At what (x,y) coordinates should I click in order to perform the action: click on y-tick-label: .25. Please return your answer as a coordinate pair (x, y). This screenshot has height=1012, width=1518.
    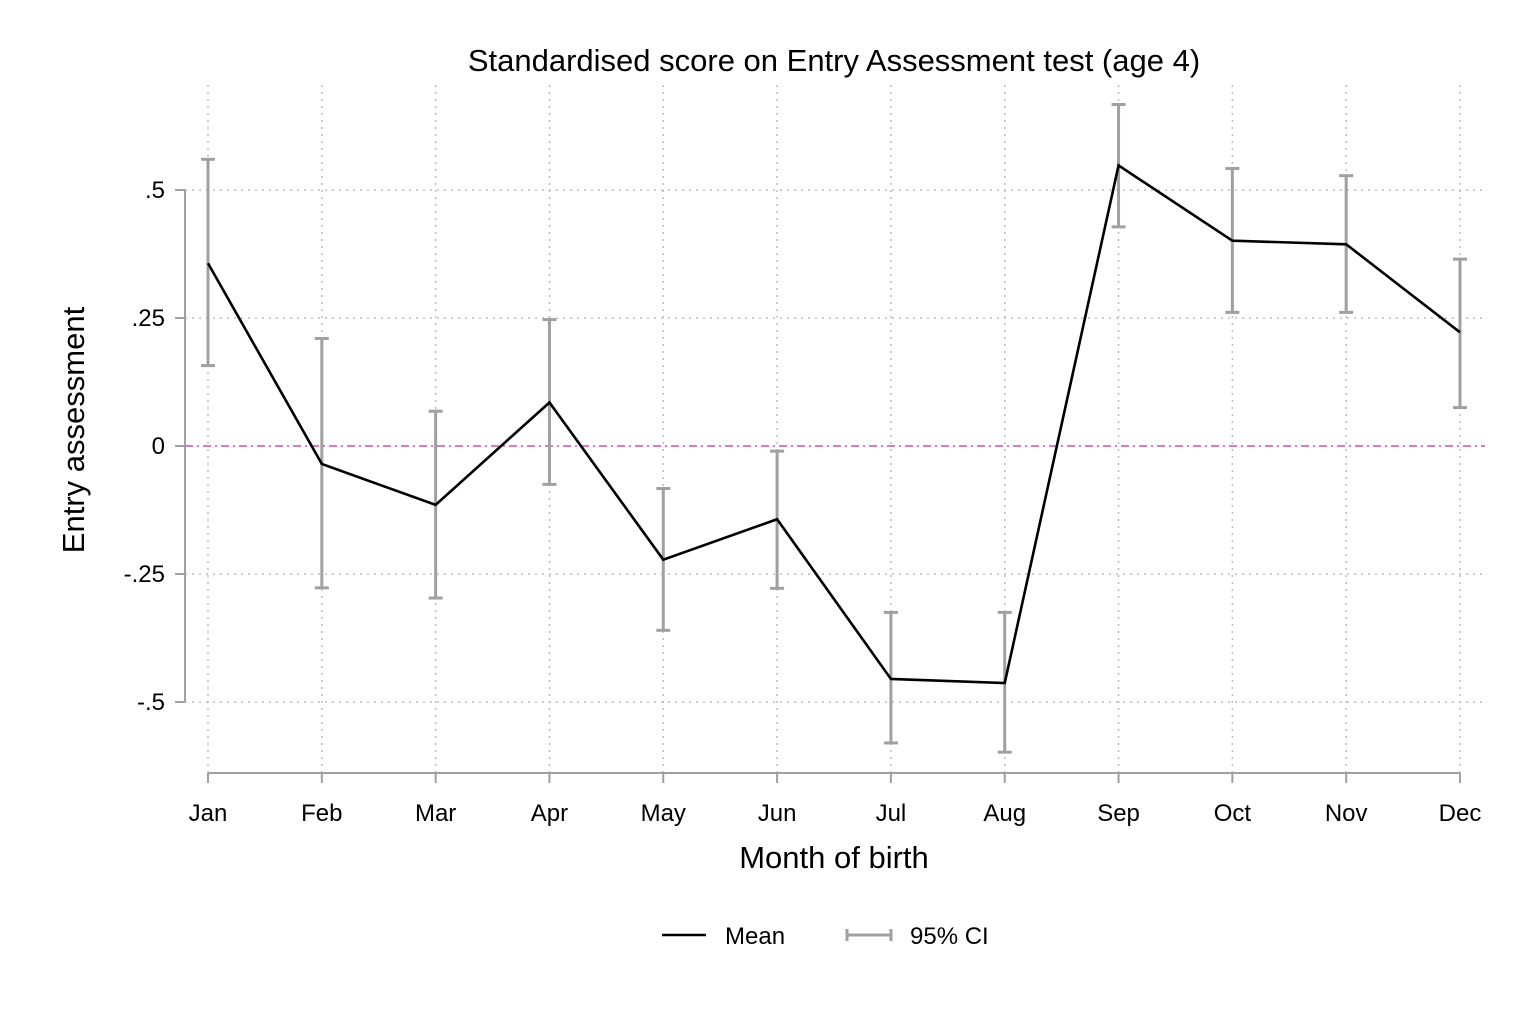
    Looking at the image, I should click on (148, 318).